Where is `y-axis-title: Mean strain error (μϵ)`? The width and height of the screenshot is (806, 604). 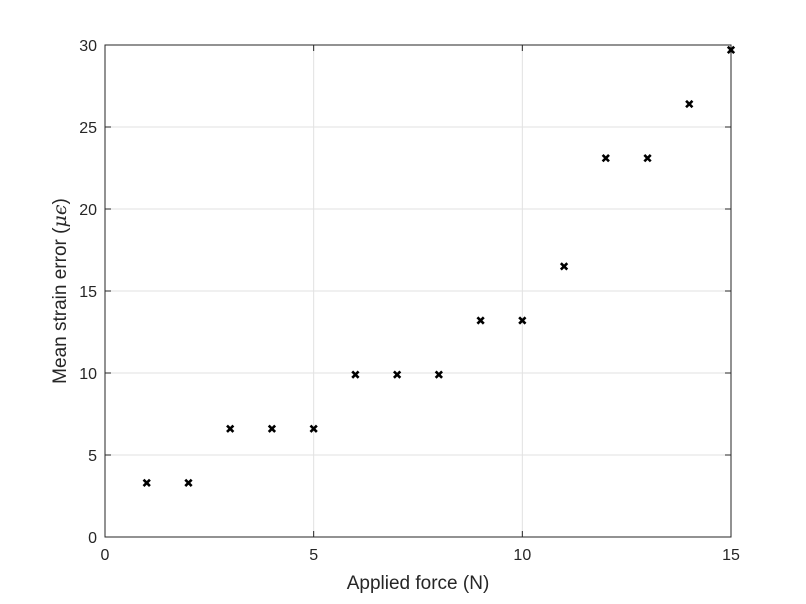 y-axis-title: Mean strain error (μϵ) is located at coordinates (60, 291).